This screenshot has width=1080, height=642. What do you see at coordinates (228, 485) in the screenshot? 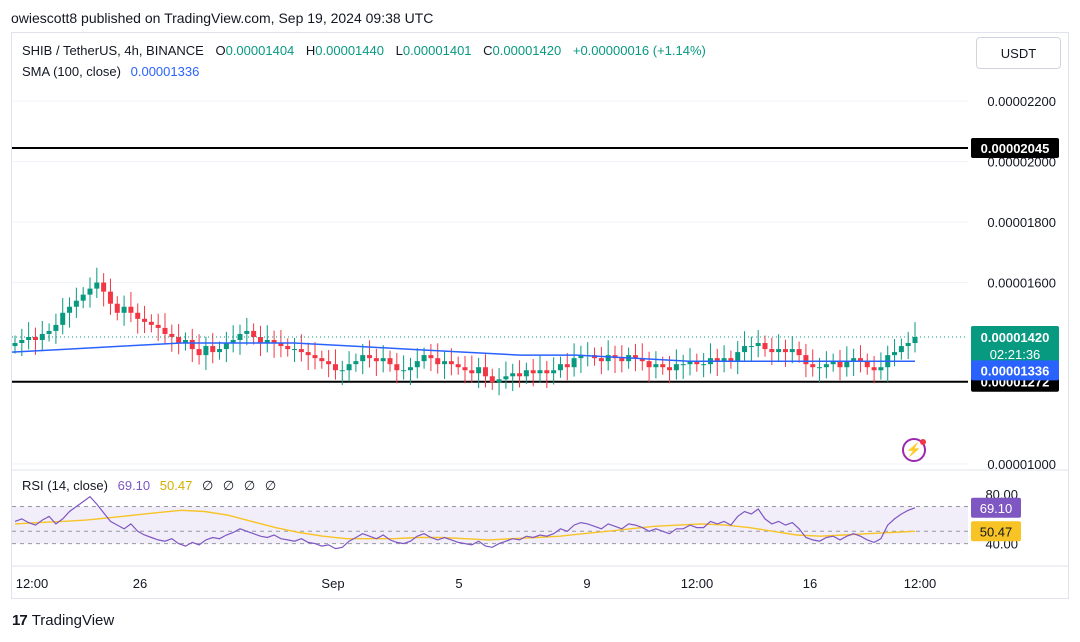
I see `rsi-empty-2: ∅` at bounding box center [228, 485].